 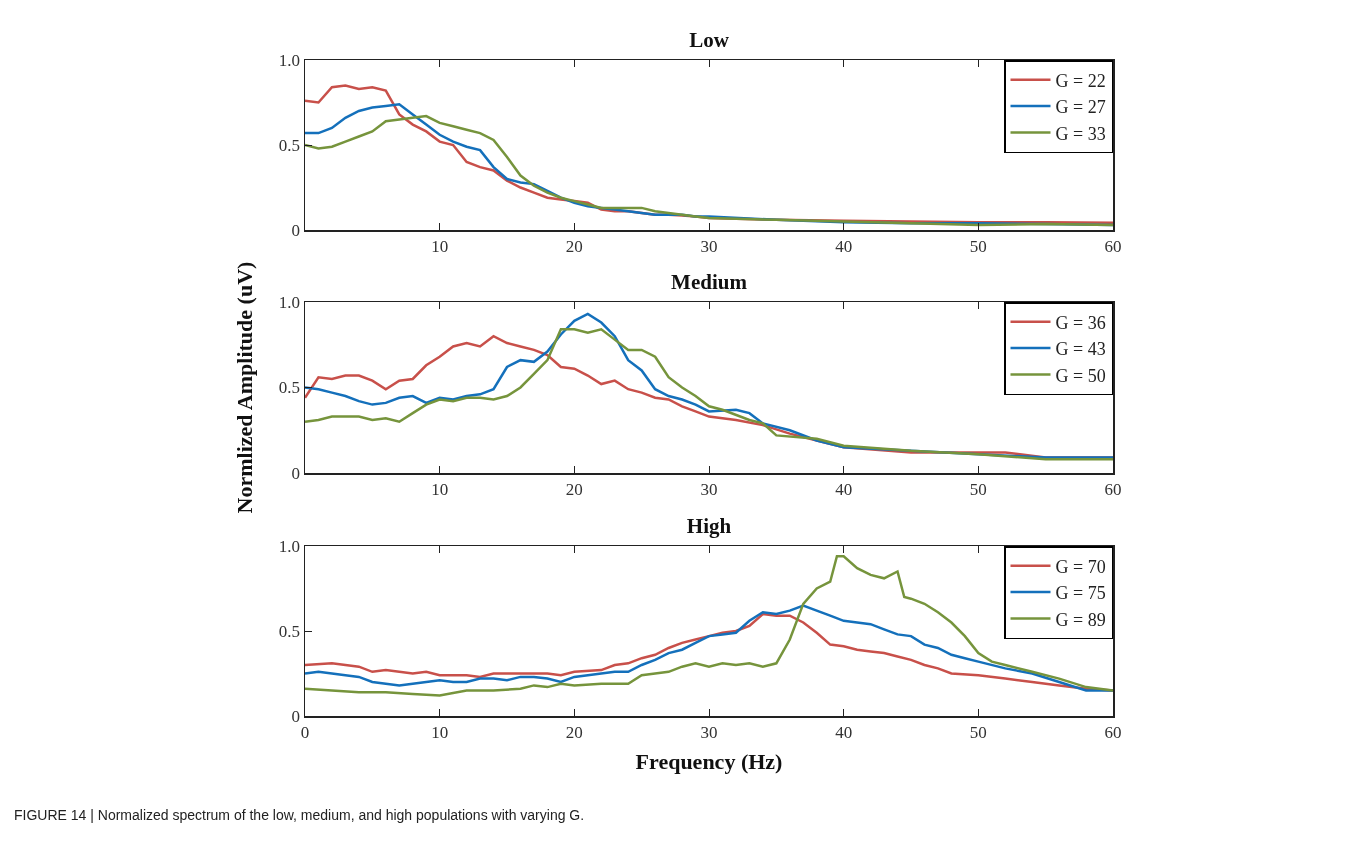 I want to click on legend-label: G = 27, so click(x=1080, y=107).